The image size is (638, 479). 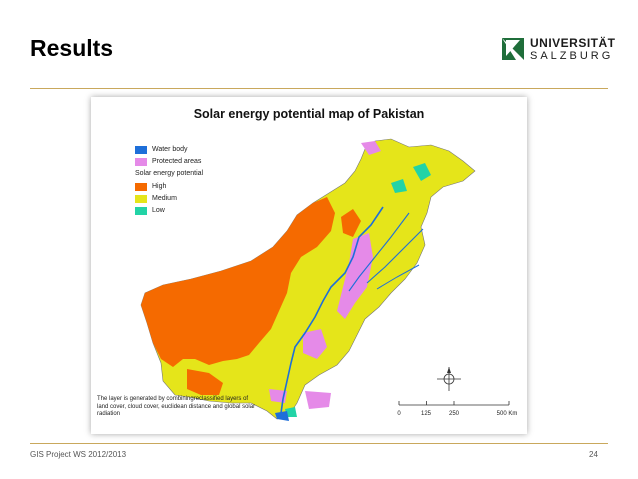 I want to click on map-title: Solar energy potential map of Pakistan, so click(x=309, y=114).